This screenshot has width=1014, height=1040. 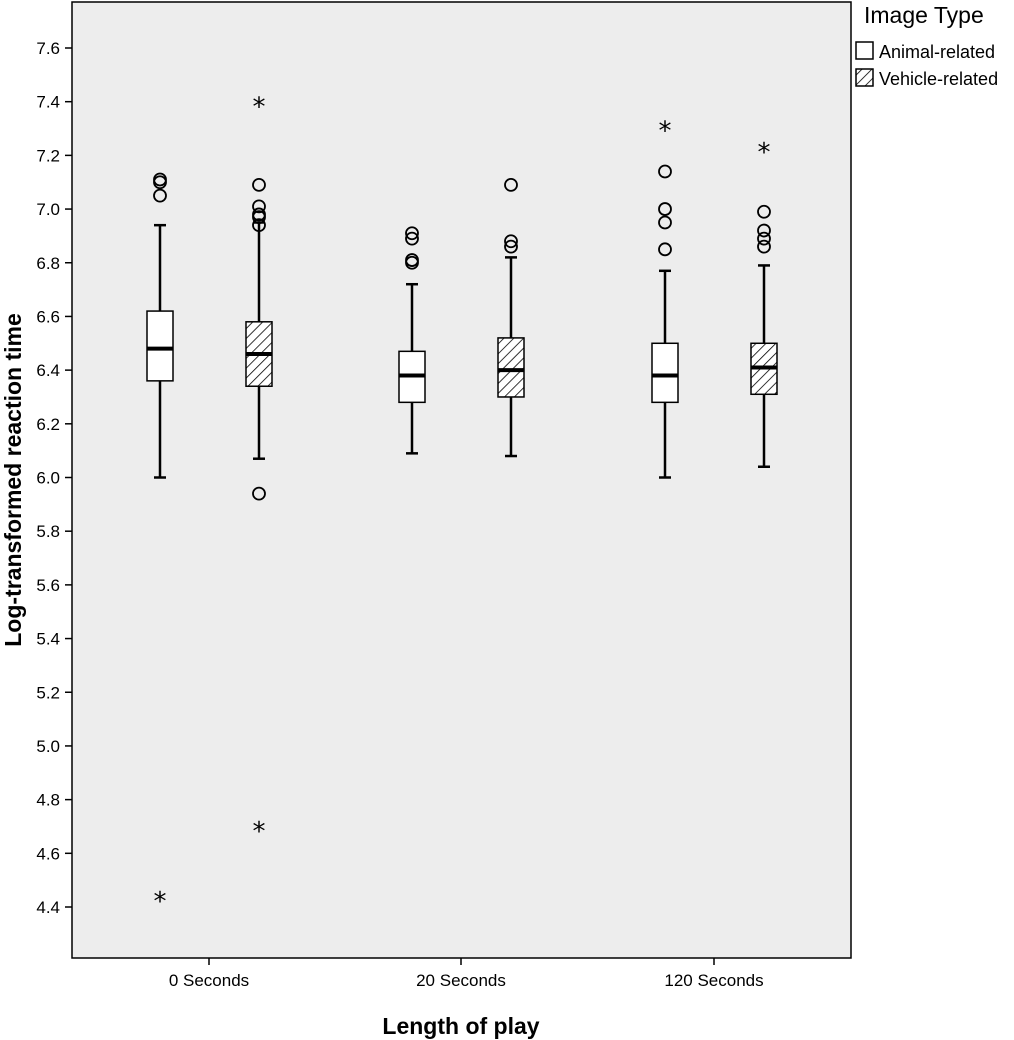 I want to click on y-tick-label: 4.4, so click(x=48, y=907).